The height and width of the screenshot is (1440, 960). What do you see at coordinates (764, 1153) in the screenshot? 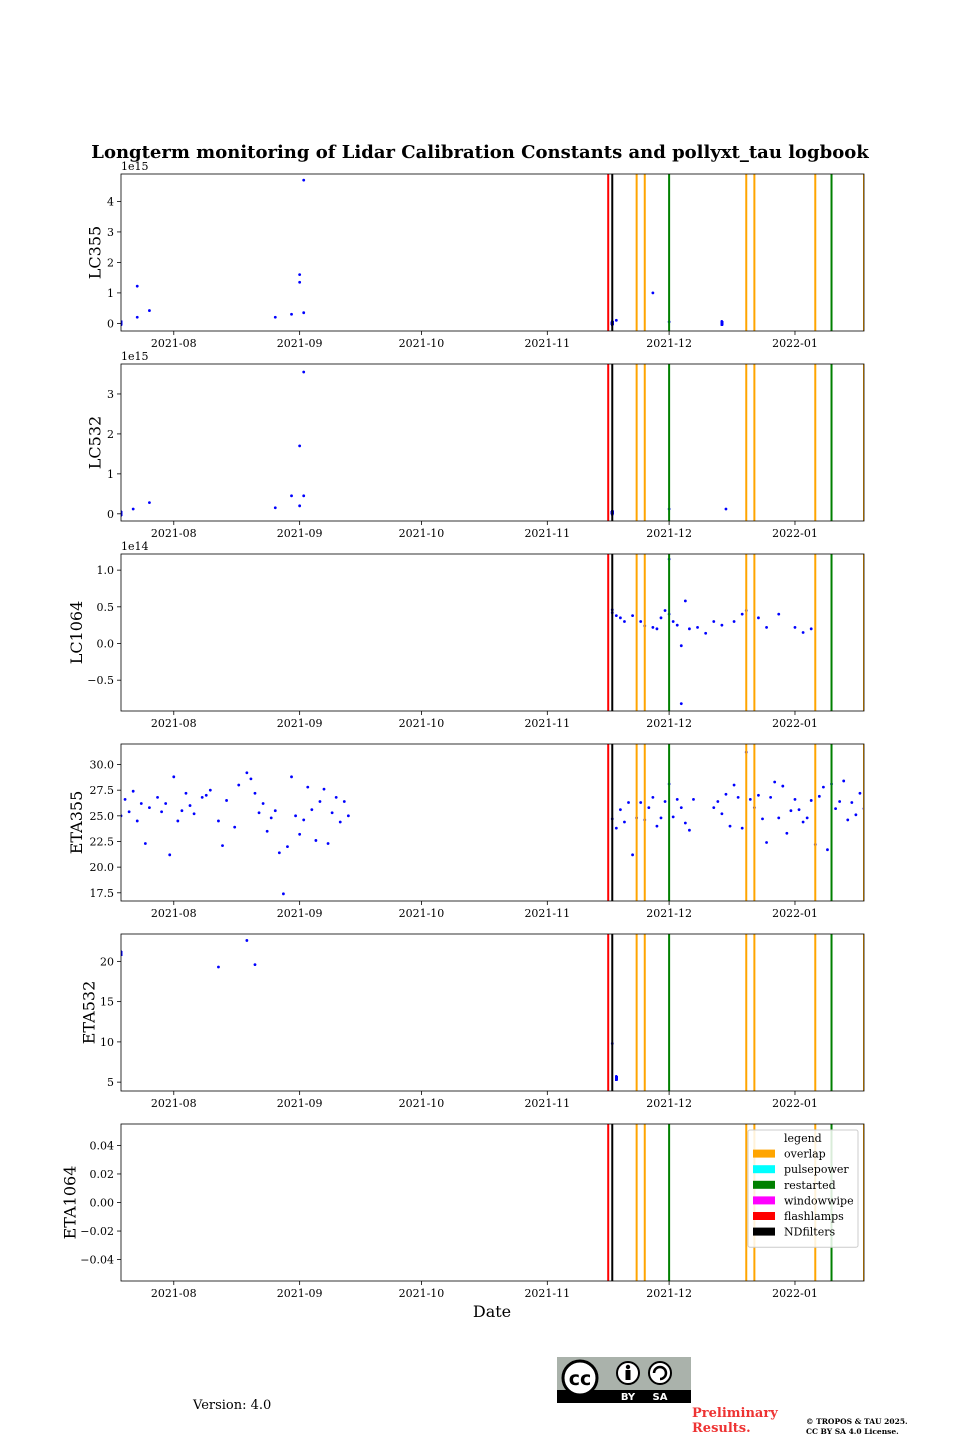
I see `legend-swatch-overlap` at bounding box center [764, 1153].